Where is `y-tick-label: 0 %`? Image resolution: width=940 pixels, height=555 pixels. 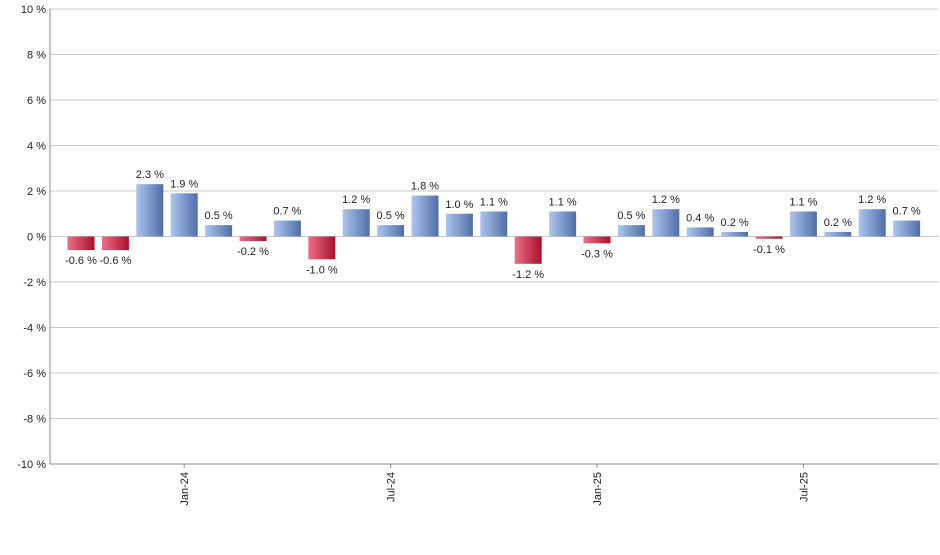 y-tick-label: 0 % is located at coordinates (36, 238).